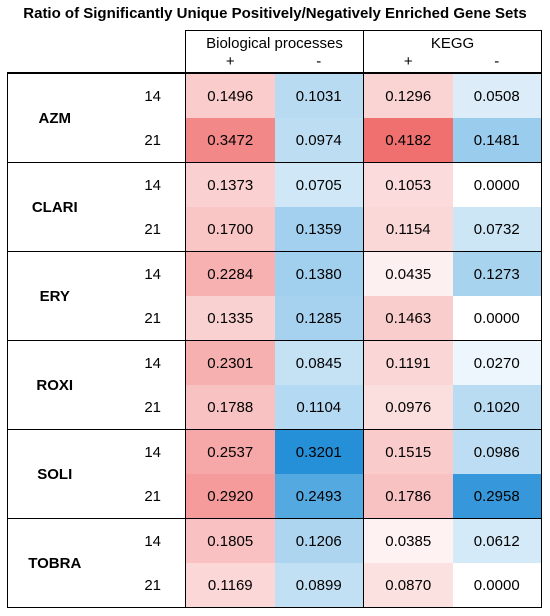  I want to click on heatmap-cell: 0.1053, so click(408, 184).